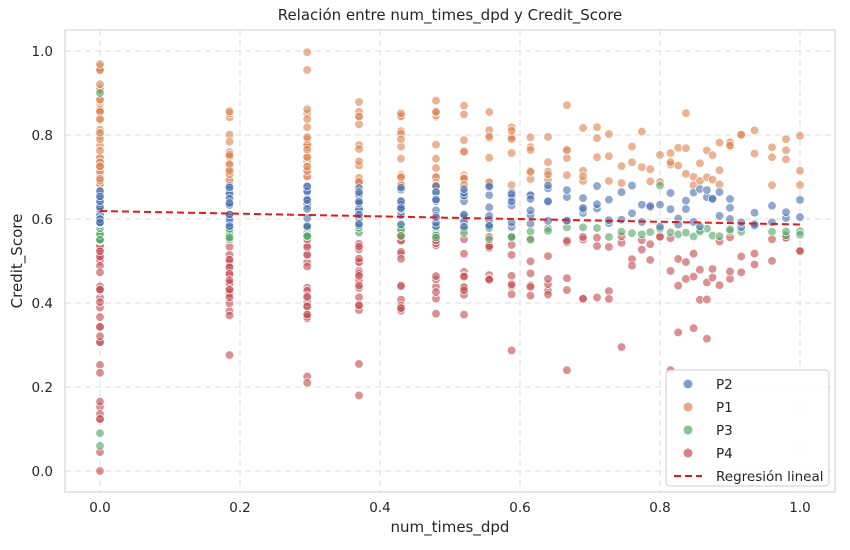  Describe the element at coordinates (747, 428) in the screenshot. I see `legend-box` at that location.